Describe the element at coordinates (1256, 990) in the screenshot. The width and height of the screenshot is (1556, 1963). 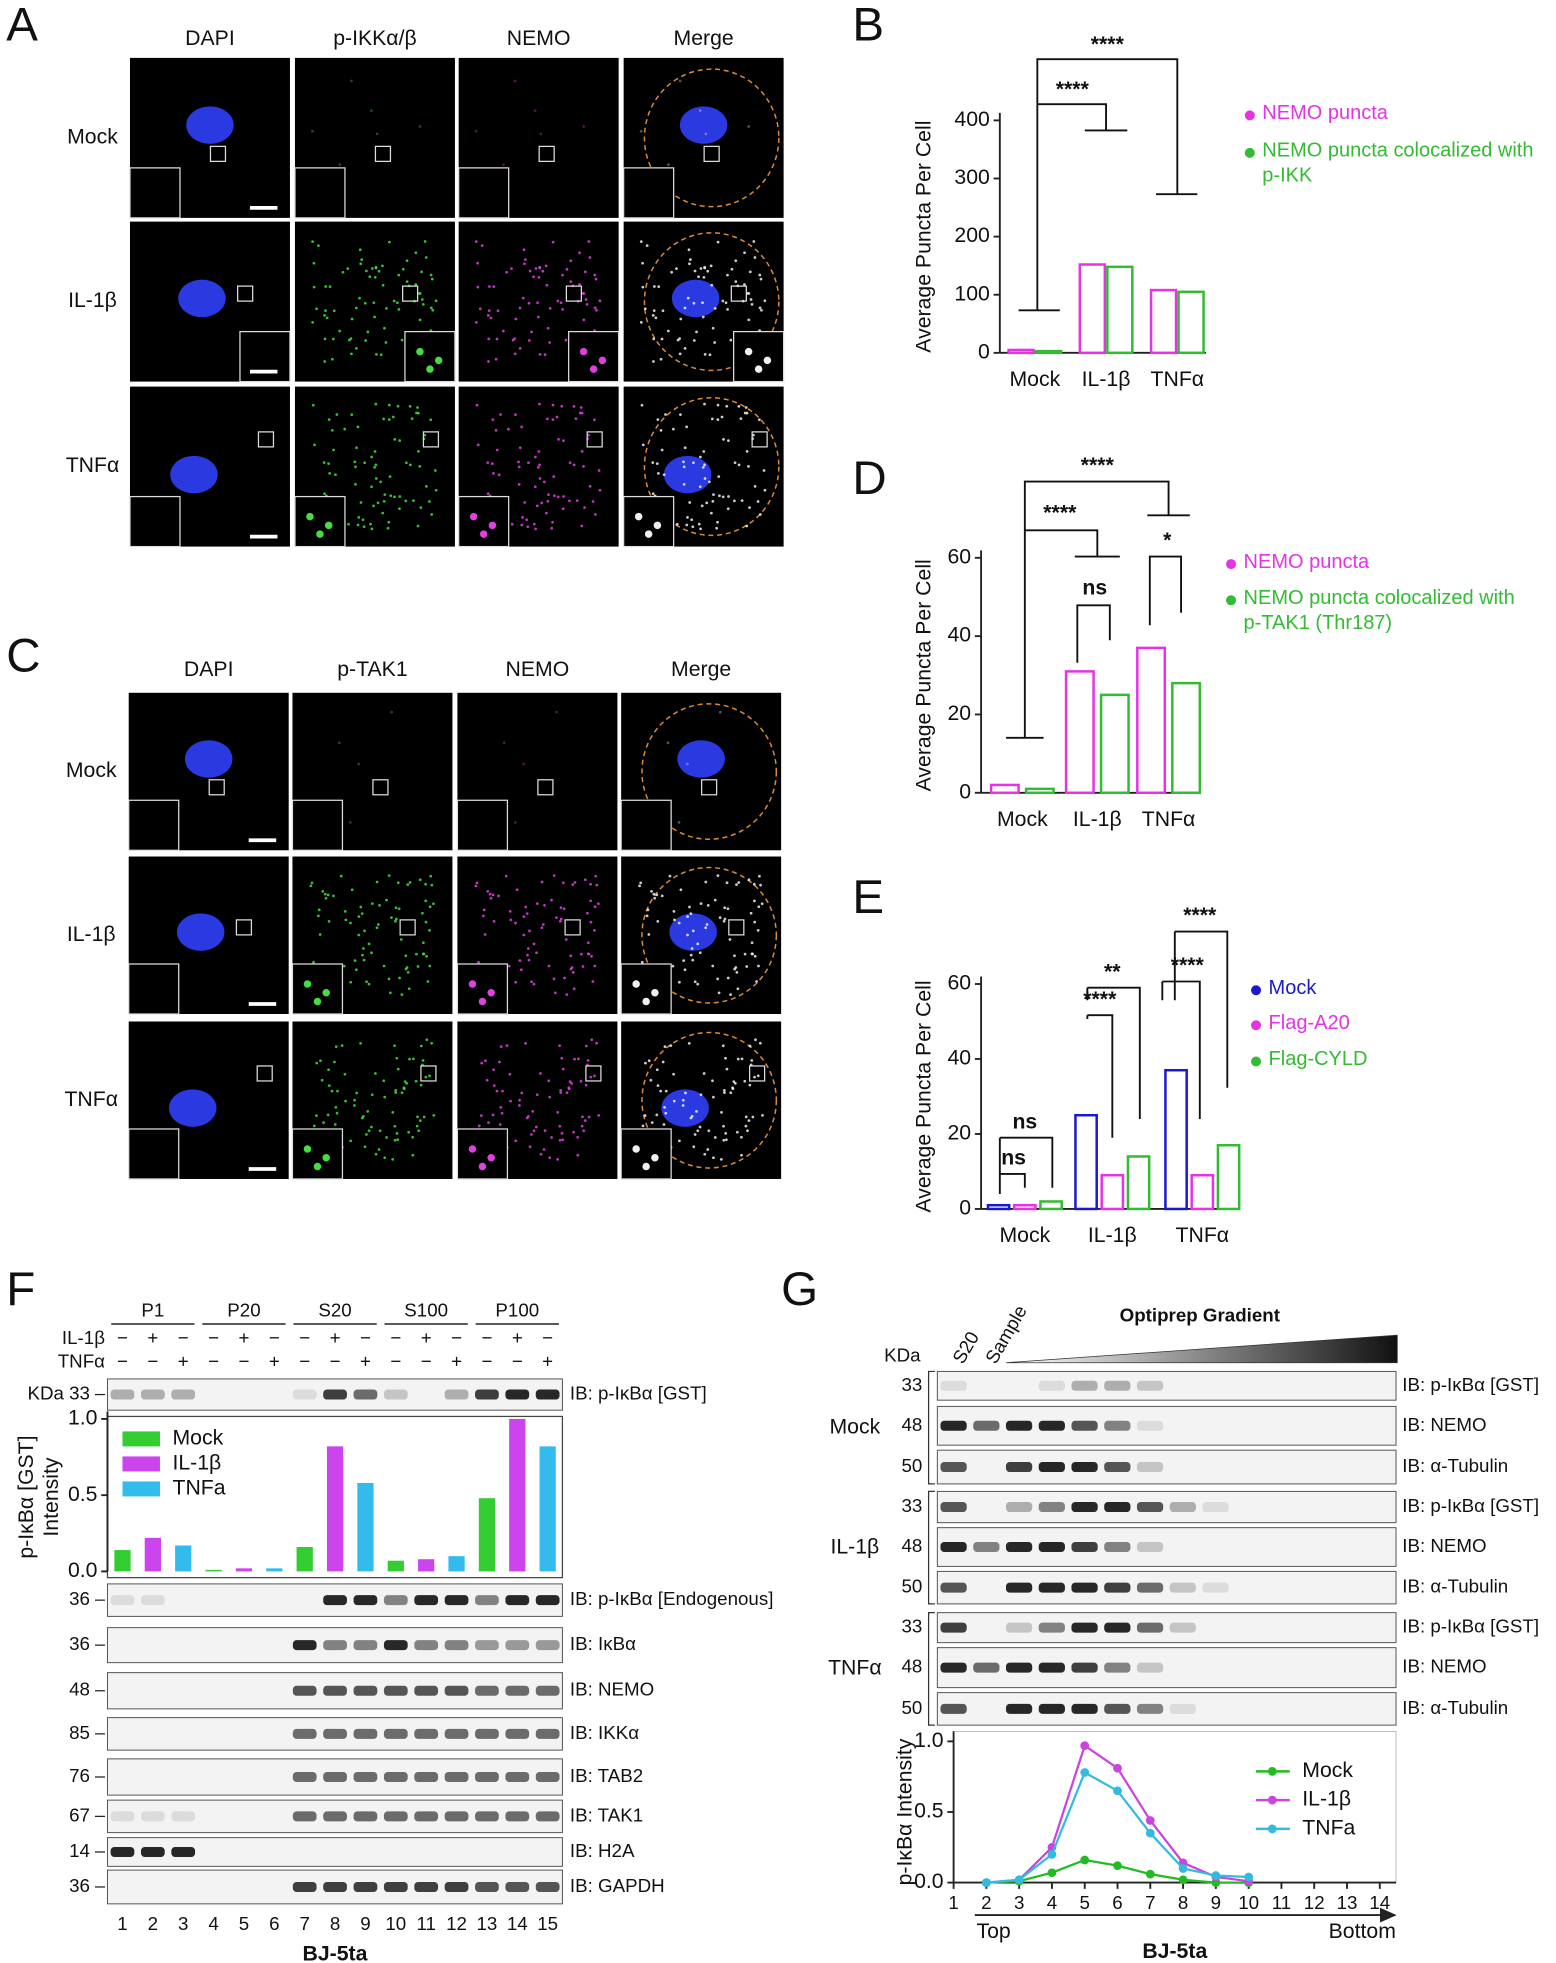
I see `legend-marker` at that location.